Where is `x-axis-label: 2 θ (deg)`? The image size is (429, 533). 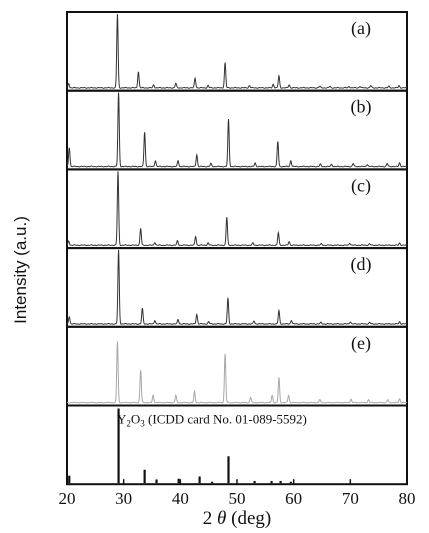
x-axis-label: 2 θ (deg) is located at coordinates (237, 518).